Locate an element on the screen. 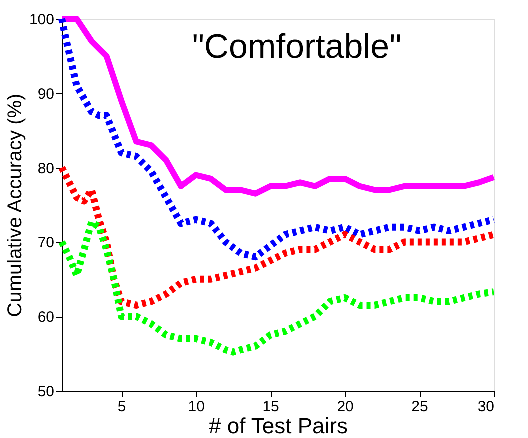  y-axis-title: Cumulative Accuracy (%) is located at coordinates (15, 206).